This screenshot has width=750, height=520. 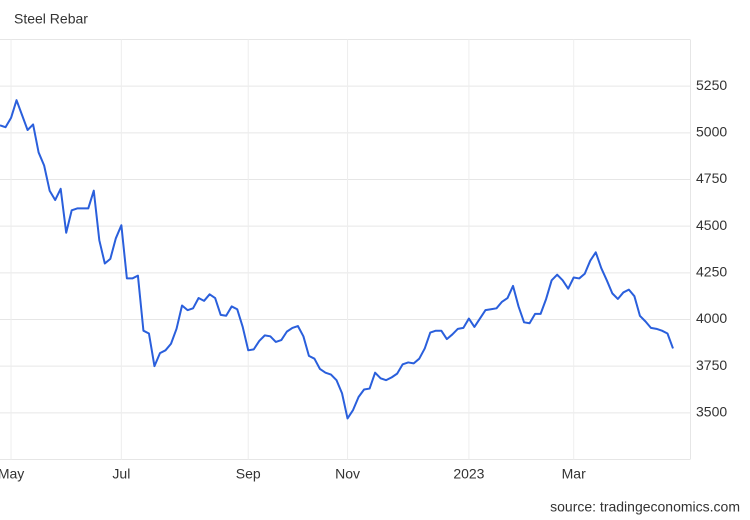 I want to click on x-tick-label: May, so click(x=12, y=474).